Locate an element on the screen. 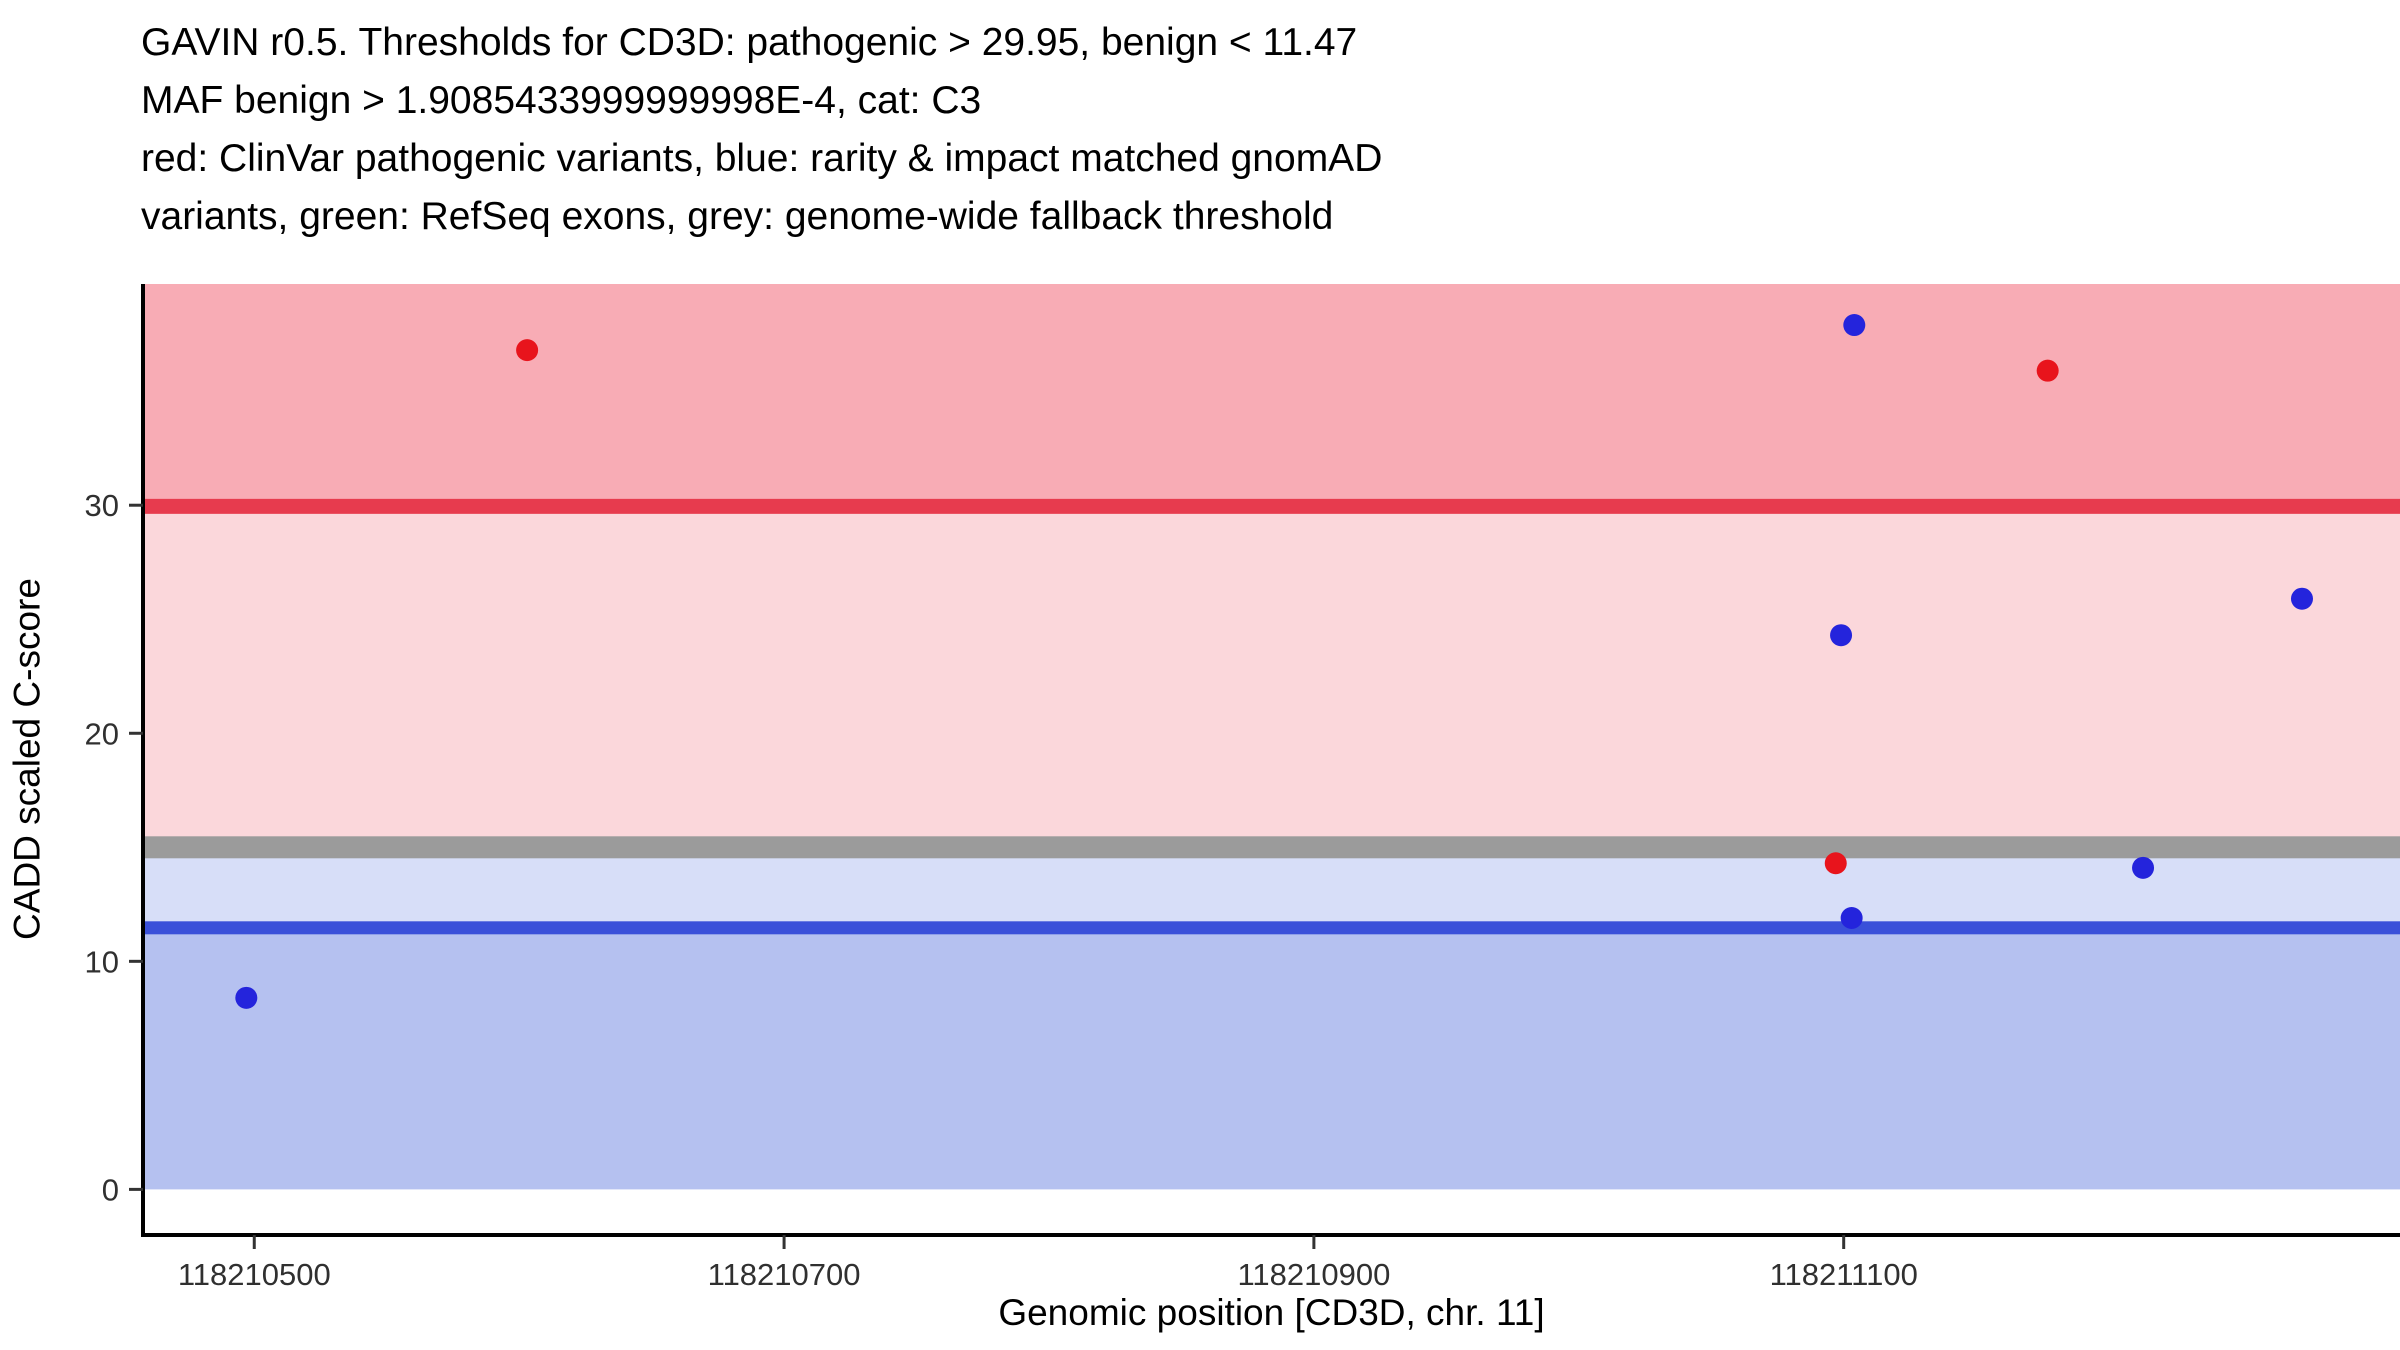 Image resolution: width=2400 pixels, height=1350 pixels. genome-wide-fallback-line is located at coordinates (1271, 847).